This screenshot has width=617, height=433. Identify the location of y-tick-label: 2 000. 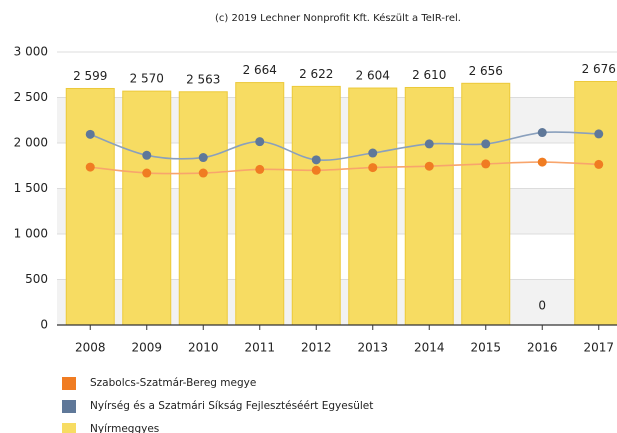
(31, 143).